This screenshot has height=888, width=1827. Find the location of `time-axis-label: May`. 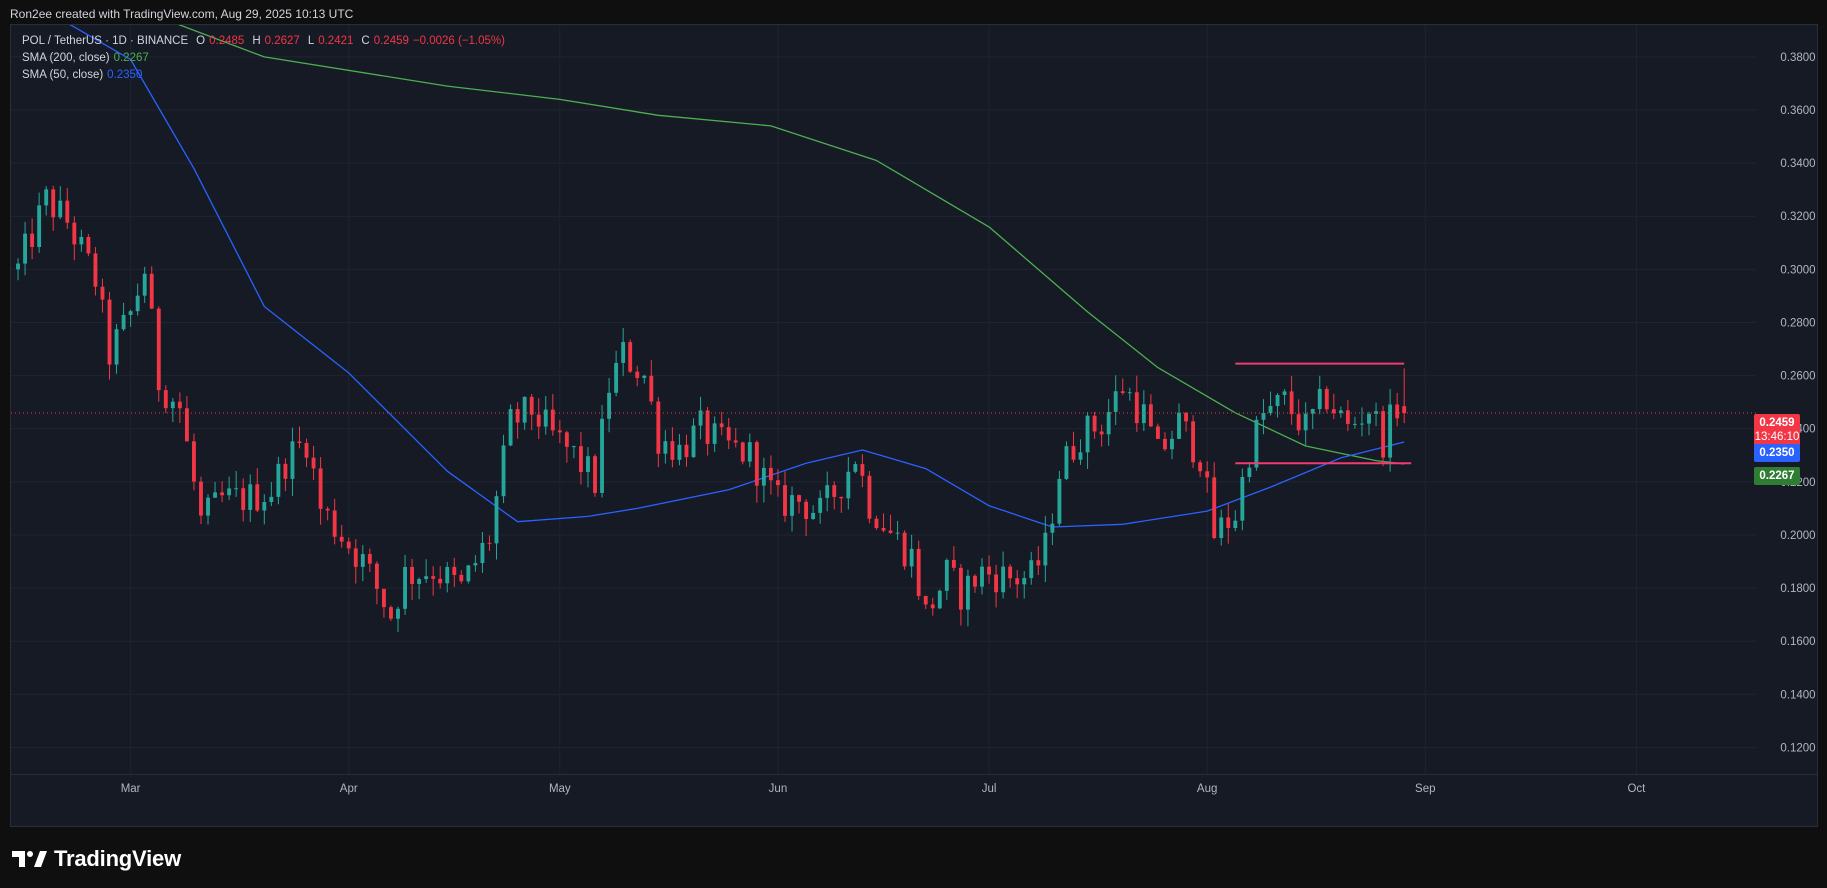

time-axis-label: May is located at coordinates (560, 789).